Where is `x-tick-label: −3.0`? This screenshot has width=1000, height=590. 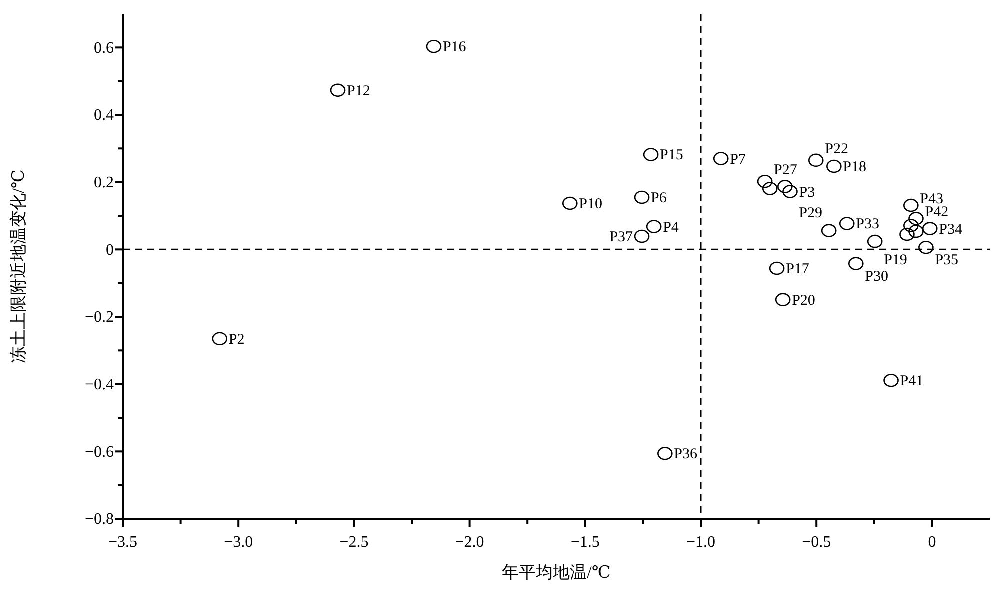
x-tick-label: −3.0 is located at coordinates (239, 543).